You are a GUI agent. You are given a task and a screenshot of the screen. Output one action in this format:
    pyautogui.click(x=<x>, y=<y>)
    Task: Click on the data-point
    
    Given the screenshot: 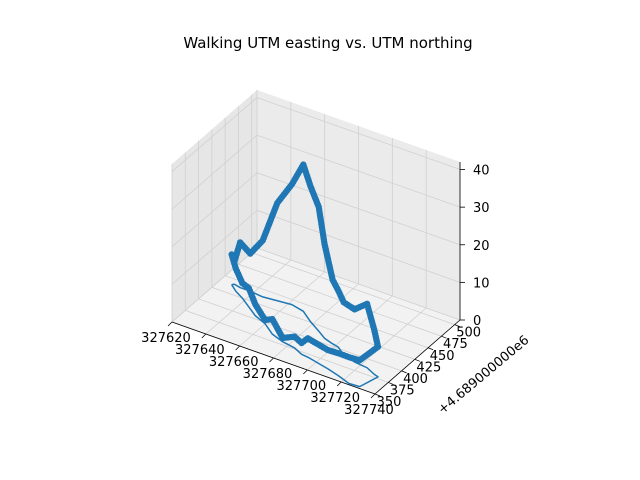 What is the action you would take?
    pyautogui.click(x=232, y=257)
    